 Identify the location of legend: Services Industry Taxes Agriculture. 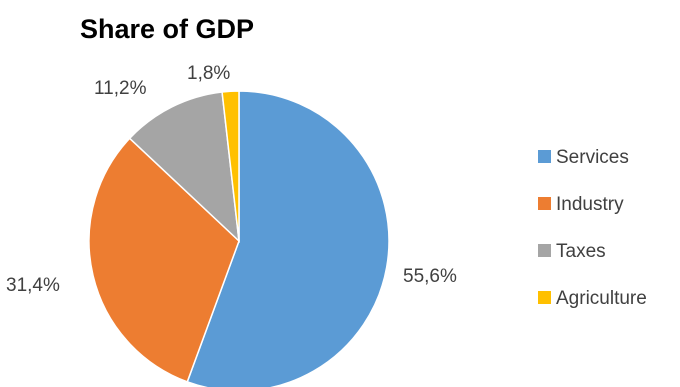
(592, 228).